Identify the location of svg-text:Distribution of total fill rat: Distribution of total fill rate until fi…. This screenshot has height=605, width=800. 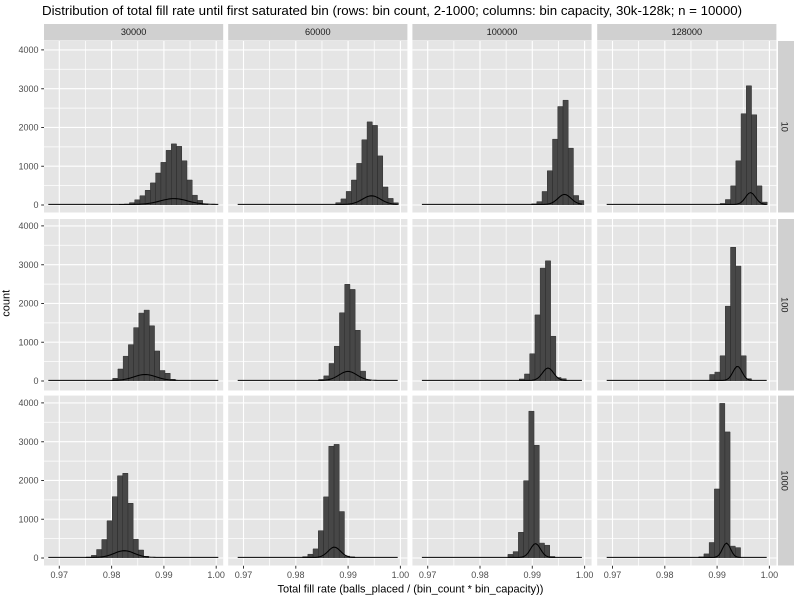
(392, 10).